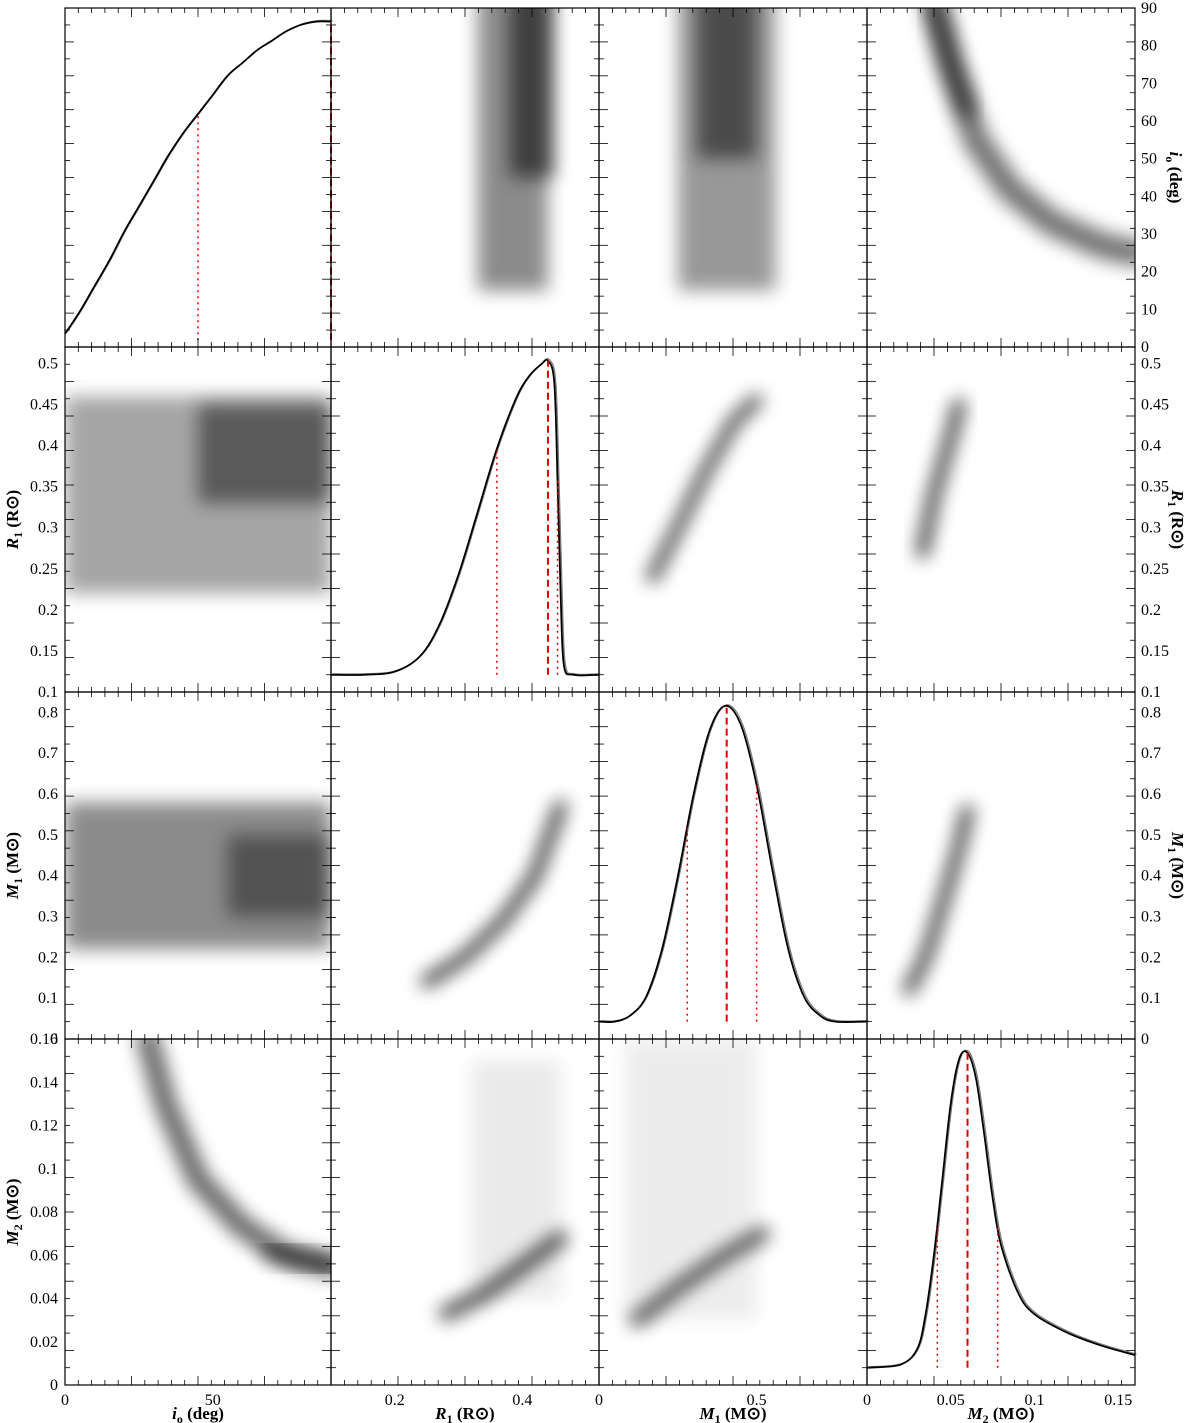 The height and width of the screenshot is (1423, 1200). Describe the element at coordinates (1145, 1039) in the screenshot. I see `y-tick-label-M1-right: 0` at that location.